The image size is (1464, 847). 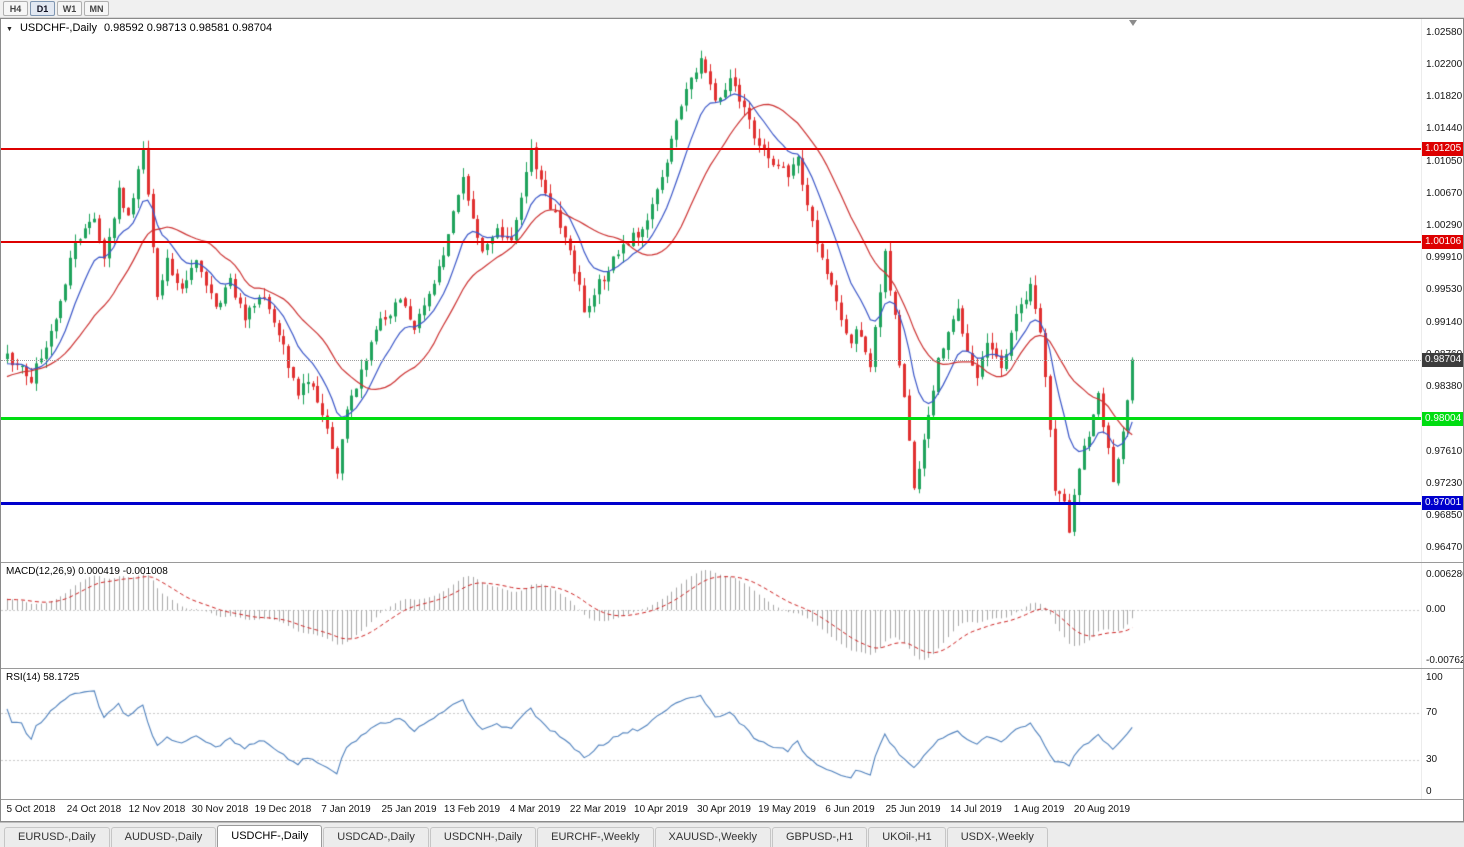 What do you see at coordinates (283, 809) in the screenshot?
I see `time-axis-label: 19 Dec 2018` at bounding box center [283, 809].